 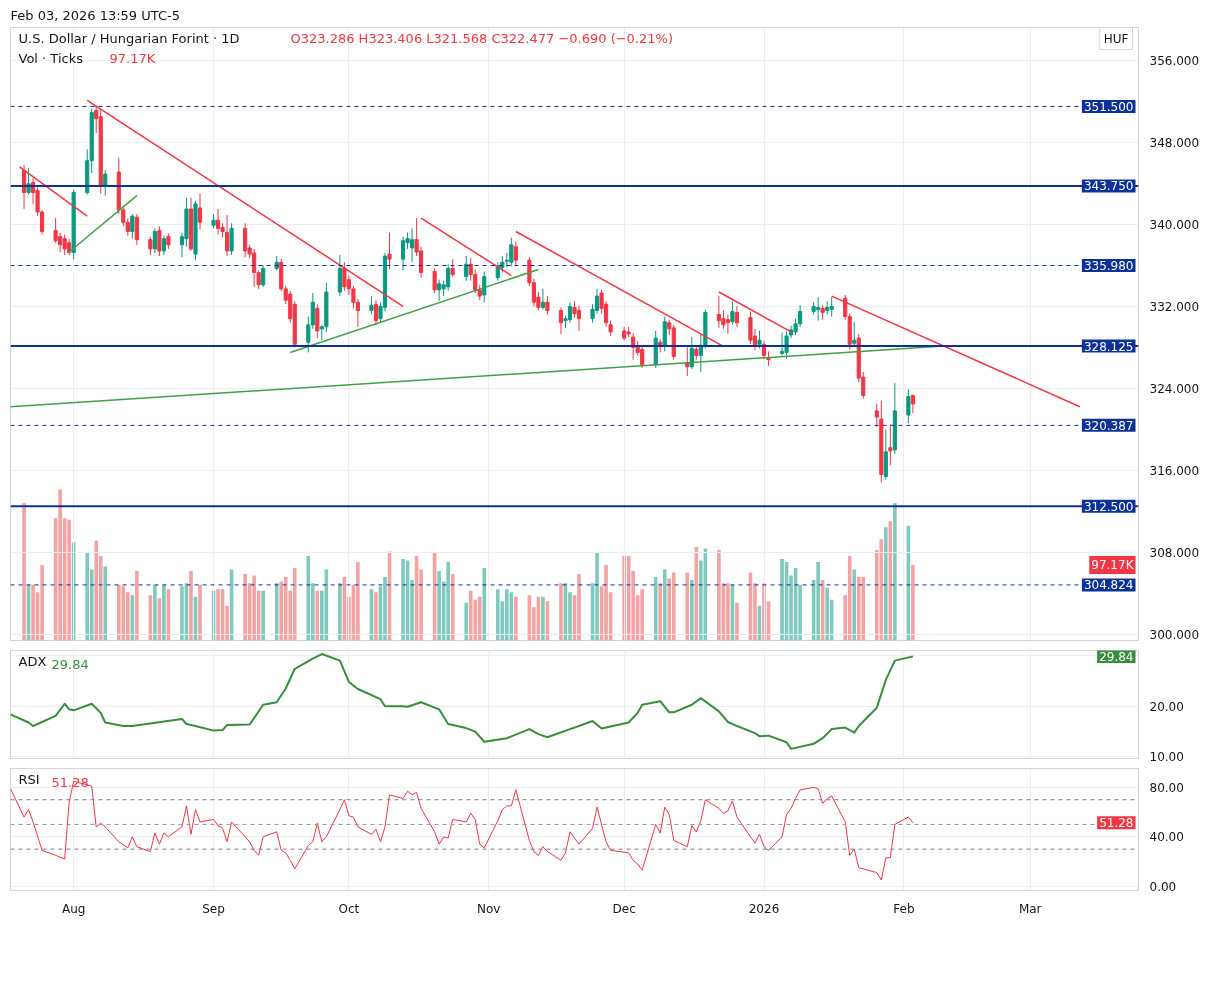 What do you see at coordinates (1113, 565) in the screenshot?
I see `annotation: 97.17K` at bounding box center [1113, 565].